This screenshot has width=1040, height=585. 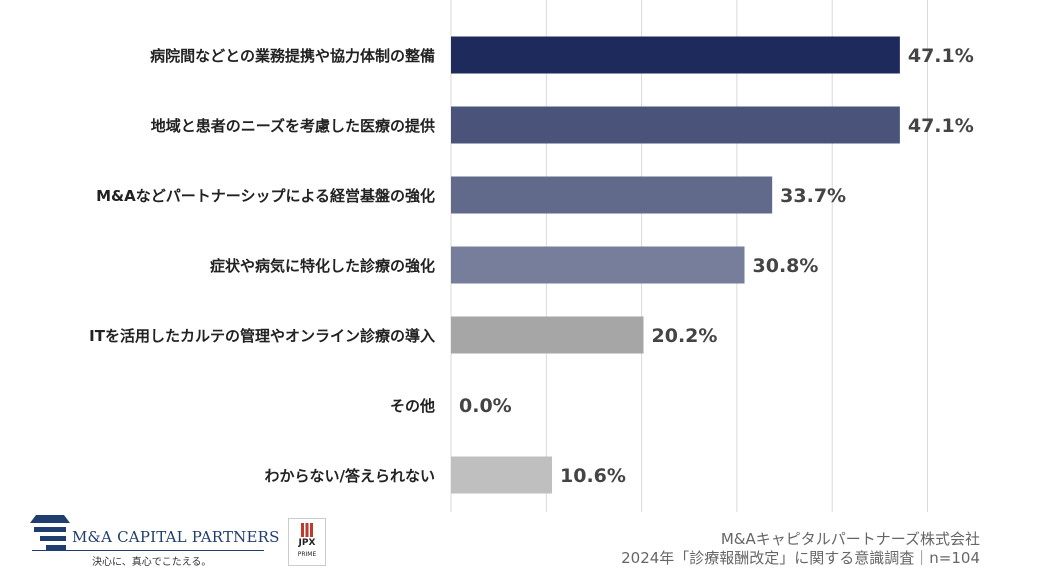 I want to click on value-label: 33.7%, so click(x=813, y=196).